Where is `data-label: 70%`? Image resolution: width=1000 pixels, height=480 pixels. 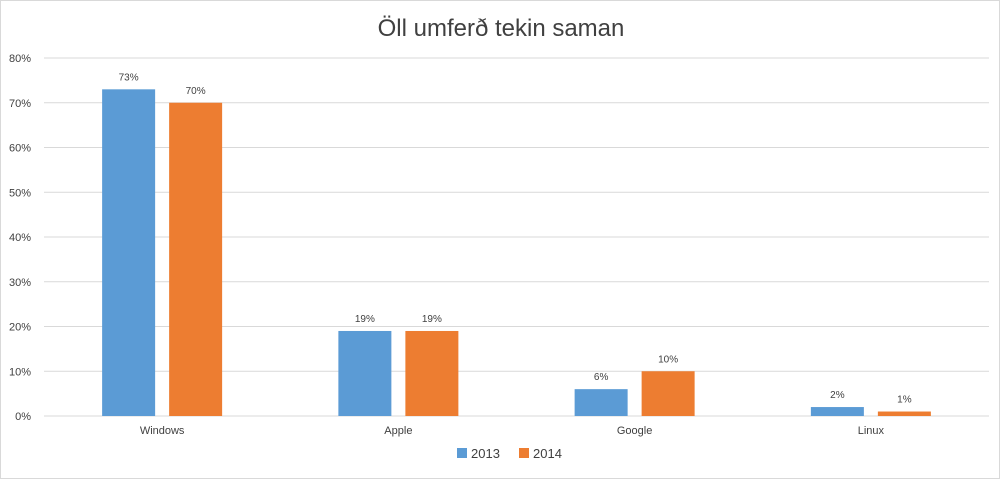 data-label: 70% is located at coordinates (196, 91).